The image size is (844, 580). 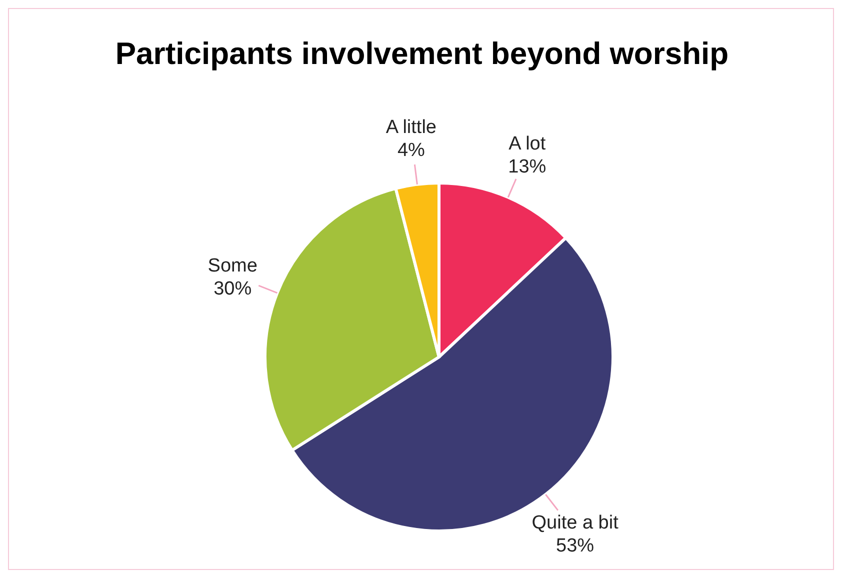 What do you see at coordinates (527, 167) in the screenshot?
I see `data-label: 13%` at bounding box center [527, 167].